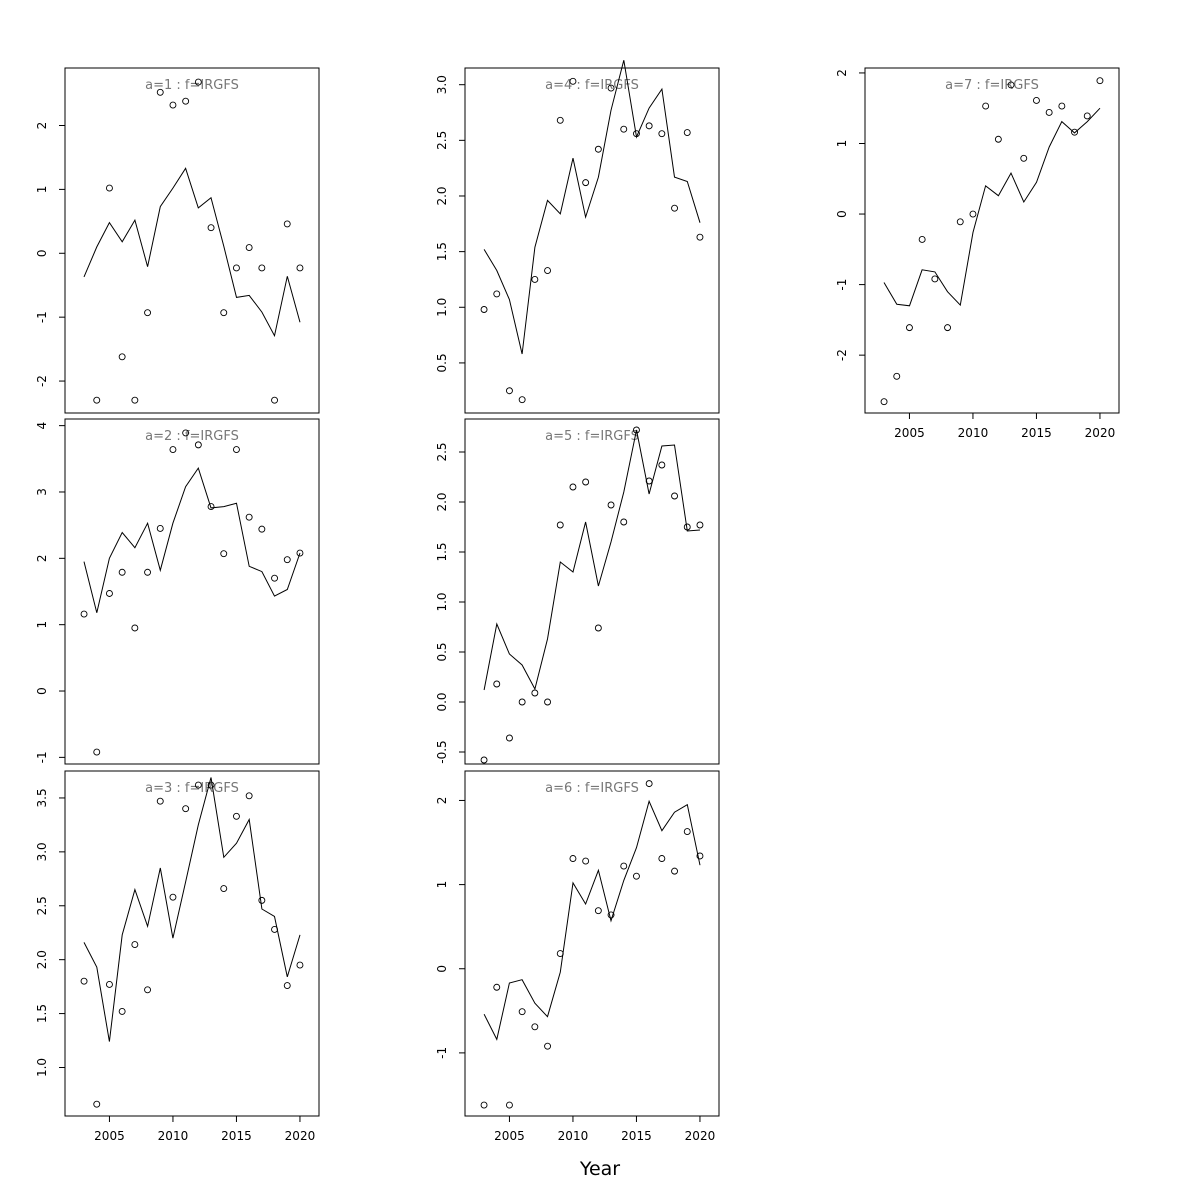 This screenshot has width=1200, height=1200. I want to click on x-tick-label: 2010, so click(573, 1136).